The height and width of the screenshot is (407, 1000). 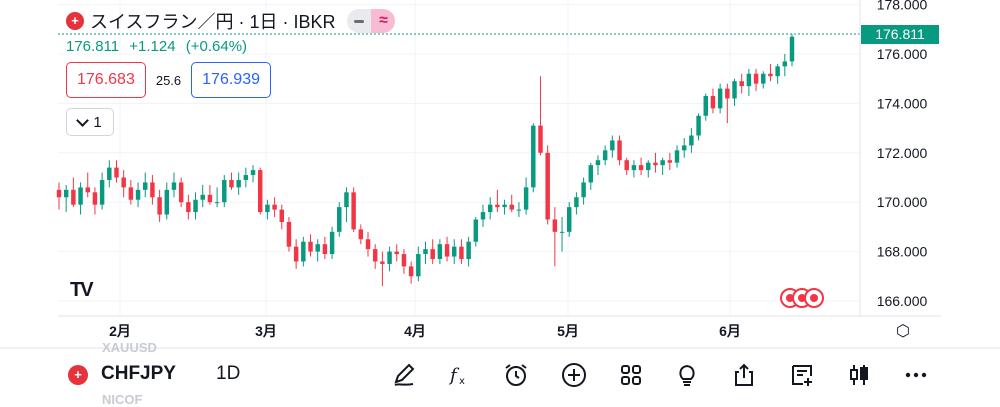 I want to click on tradingview-logo: TV, so click(x=82, y=290).